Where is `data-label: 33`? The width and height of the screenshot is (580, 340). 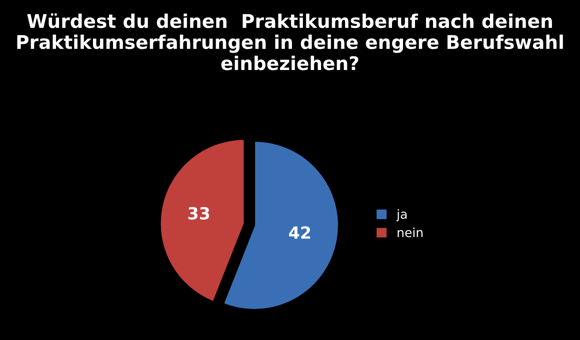 data-label: 33 is located at coordinates (199, 213).